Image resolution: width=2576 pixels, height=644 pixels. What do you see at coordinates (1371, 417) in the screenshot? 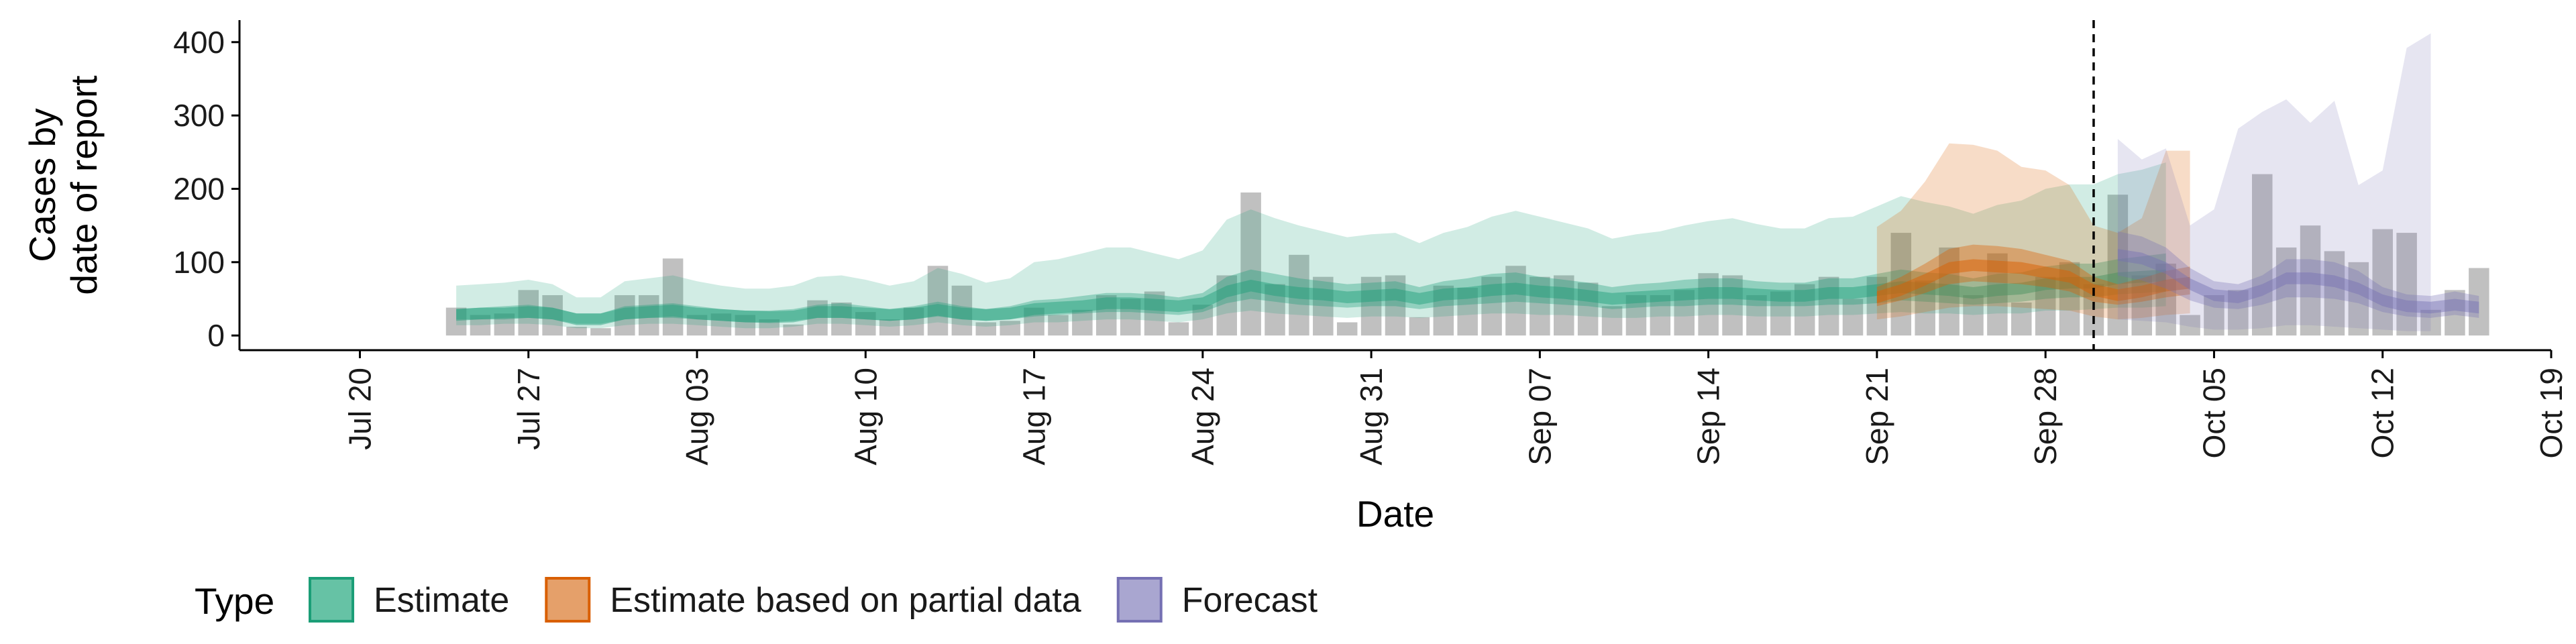
I see `x-tick-label: Aug 31` at bounding box center [1371, 417].